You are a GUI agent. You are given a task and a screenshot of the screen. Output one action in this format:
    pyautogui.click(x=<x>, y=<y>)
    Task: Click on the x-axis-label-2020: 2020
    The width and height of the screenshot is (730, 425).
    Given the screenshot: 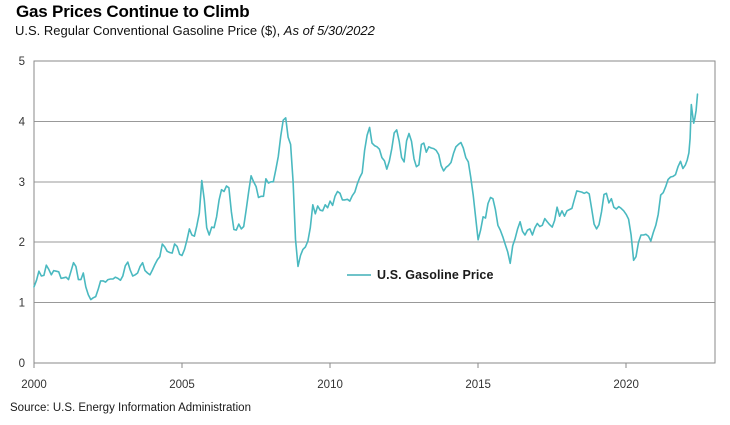 What is the action you would take?
    pyautogui.click(x=626, y=385)
    